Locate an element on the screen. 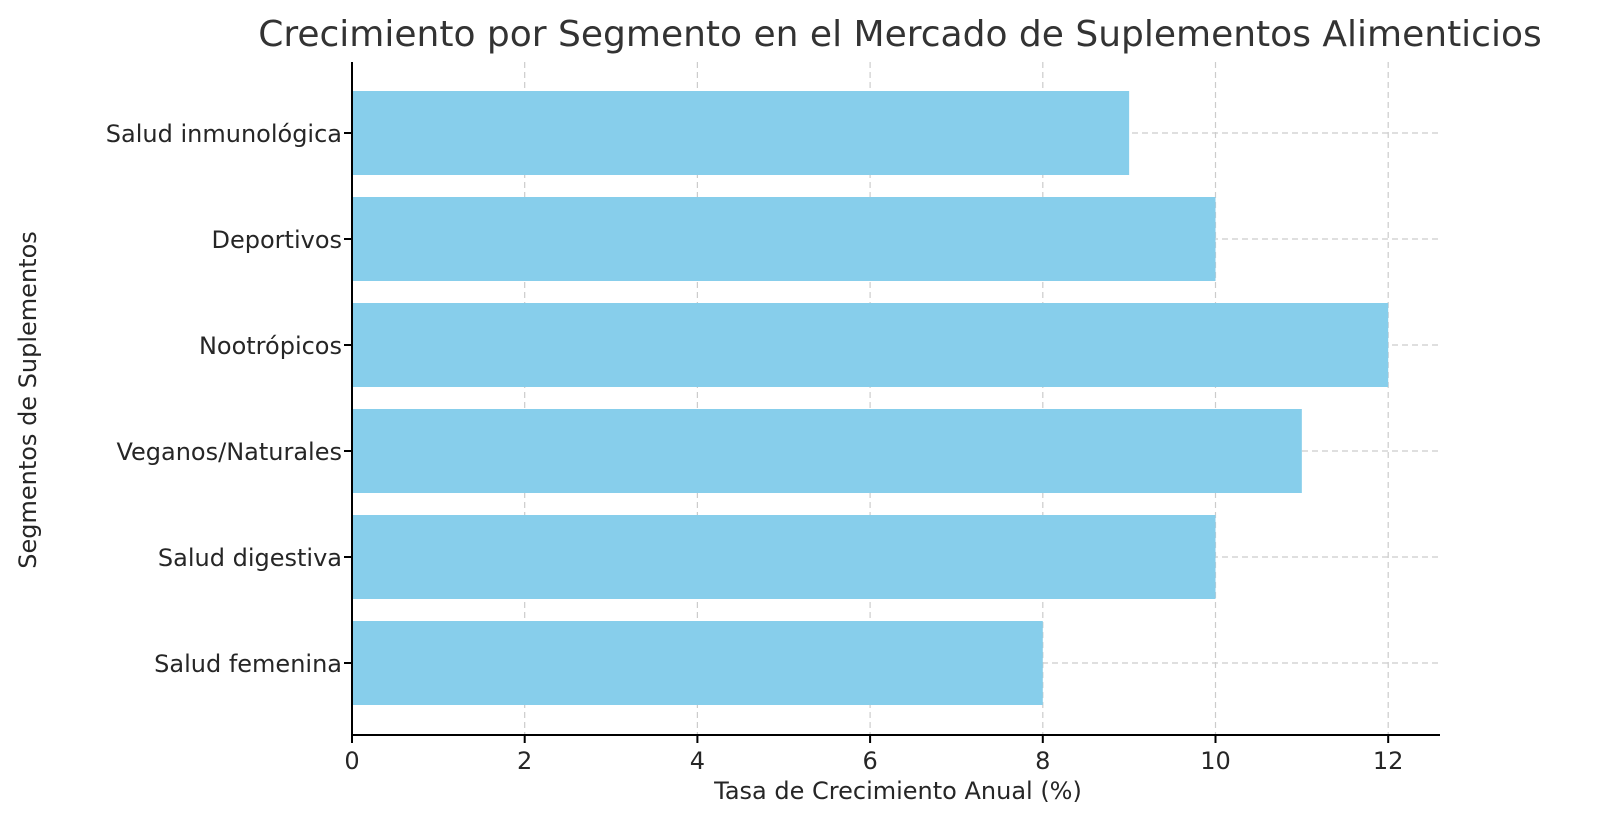  x-tick-label: 0 is located at coordinates (351, 761).